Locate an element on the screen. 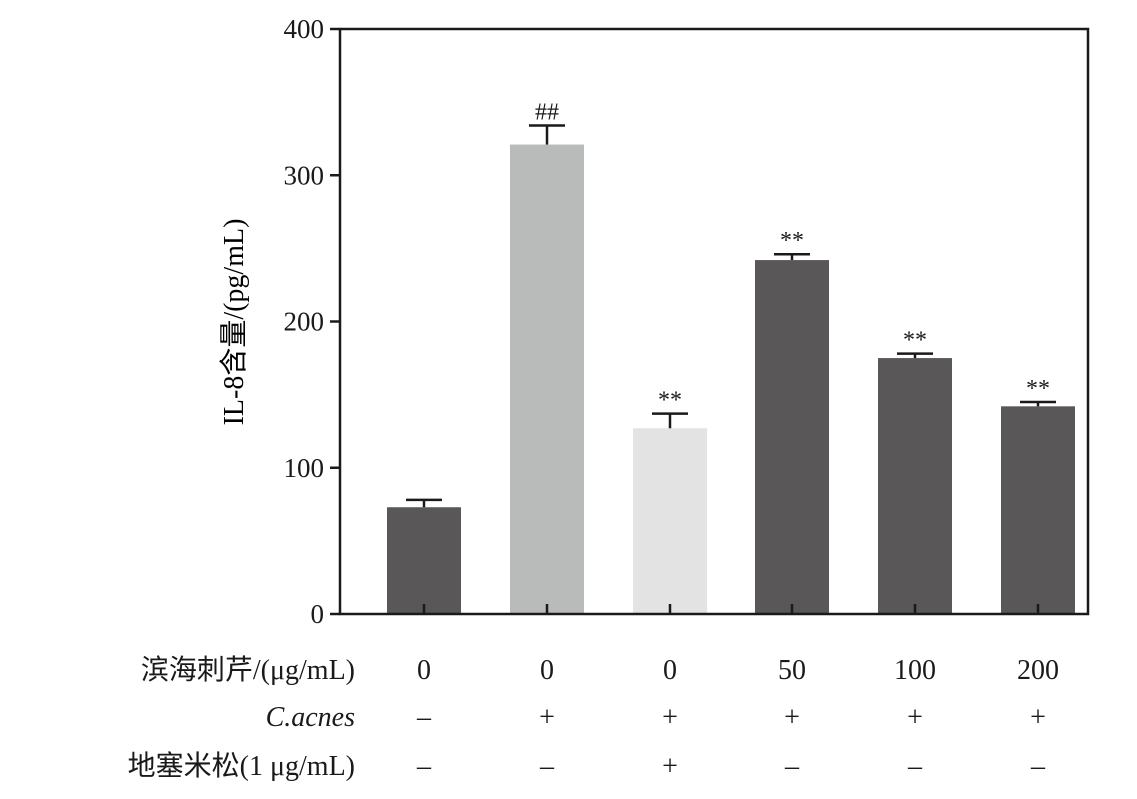 The image size is (1137, 799). condition-label-1: 滨海刺芹/(μg/mL) is located at coordinates (248, 670).